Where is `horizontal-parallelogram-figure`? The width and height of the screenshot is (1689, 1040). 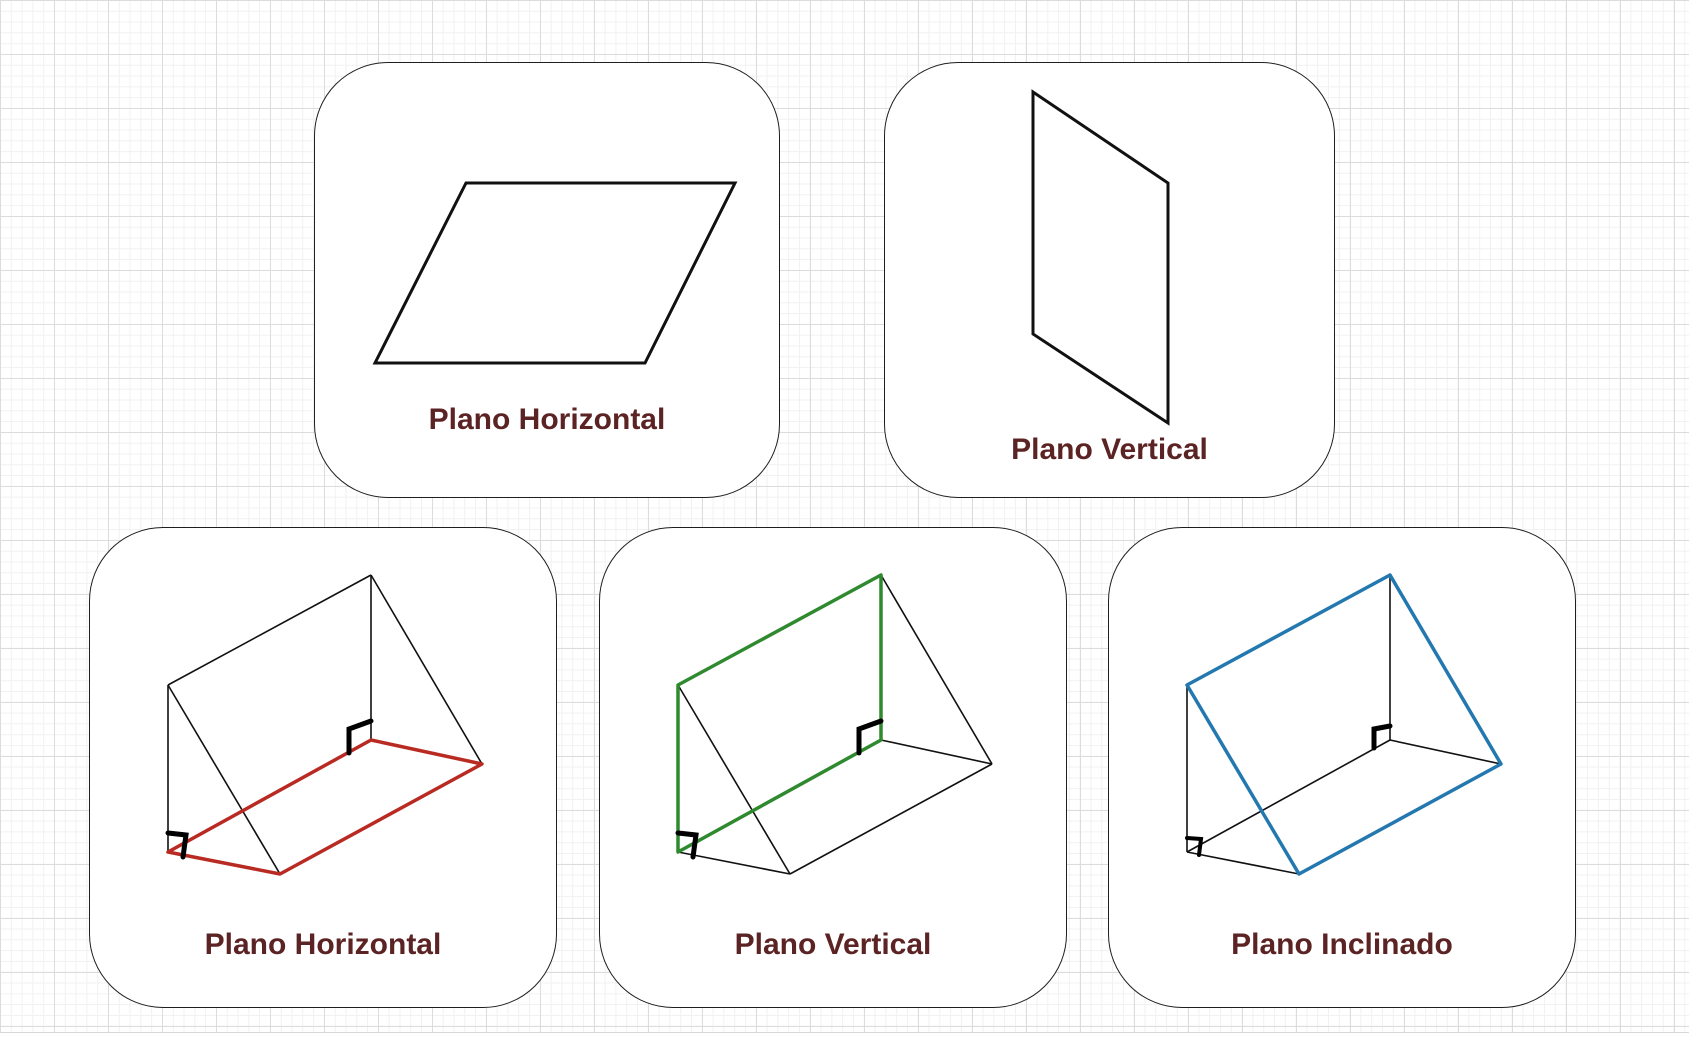 horizontal-parallelogram-figure is located at coordinates (555, 273).